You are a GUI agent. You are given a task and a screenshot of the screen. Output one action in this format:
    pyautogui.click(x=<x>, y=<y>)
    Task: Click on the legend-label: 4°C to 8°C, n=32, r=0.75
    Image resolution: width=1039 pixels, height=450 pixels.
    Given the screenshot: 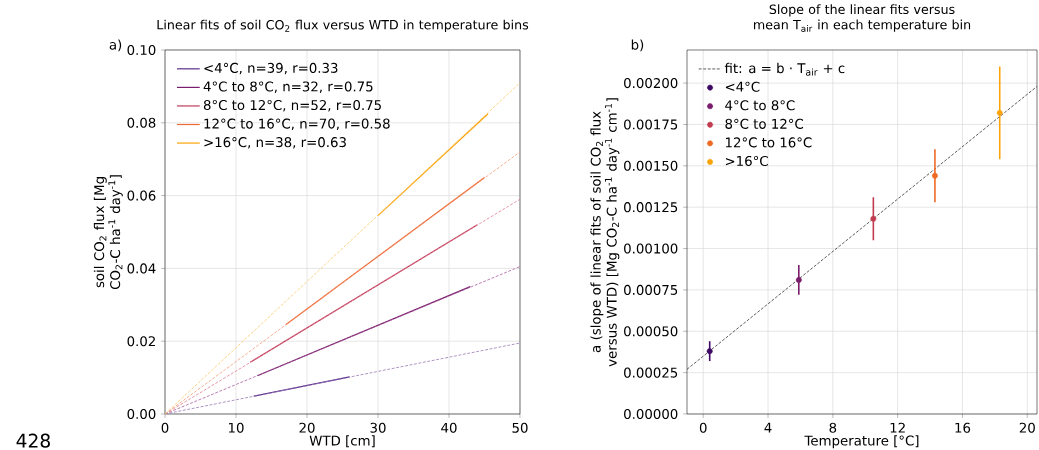 What is the action you would take?
    pyautogui.click(x=288, y=87)
    